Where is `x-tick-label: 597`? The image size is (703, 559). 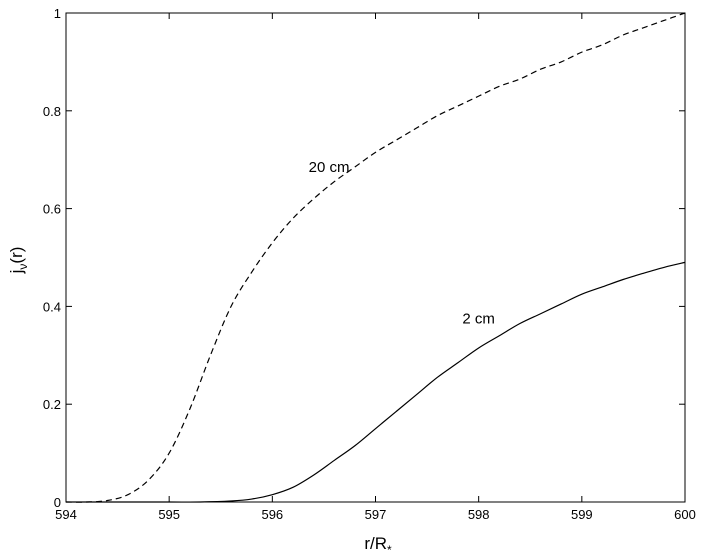
x-tick-label: 597 is located at coordinates (376, 514).